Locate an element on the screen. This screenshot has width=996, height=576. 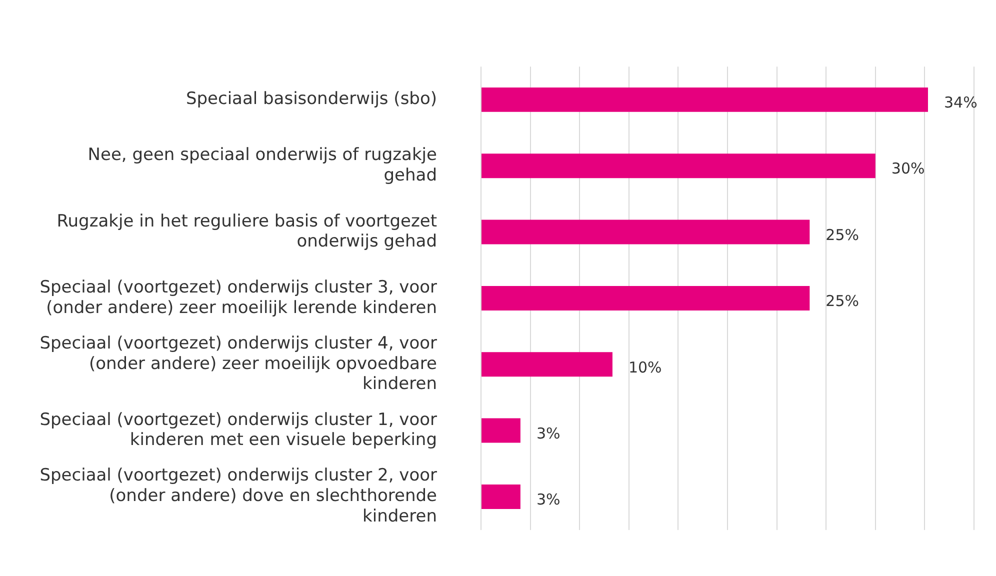
y-tick-label: Speciaal (voortgezet) onderwijs cluster 1, voor kinderen met een visuele beperking is located at coordinates (239, 430).